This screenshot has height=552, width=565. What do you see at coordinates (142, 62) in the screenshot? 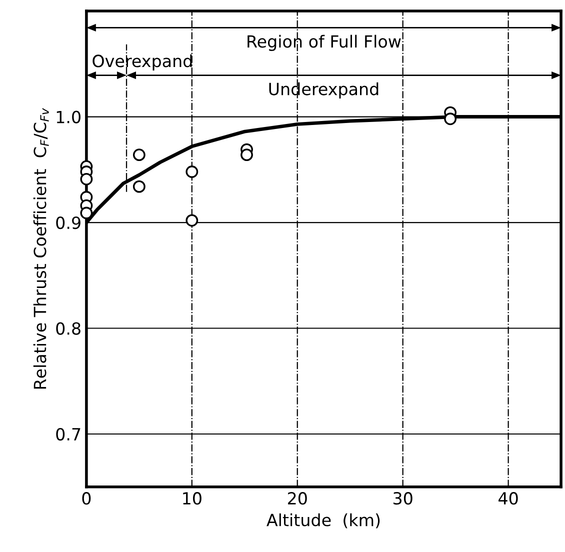
I see `annotation: Overexpand` at bounding box center [142, 62].